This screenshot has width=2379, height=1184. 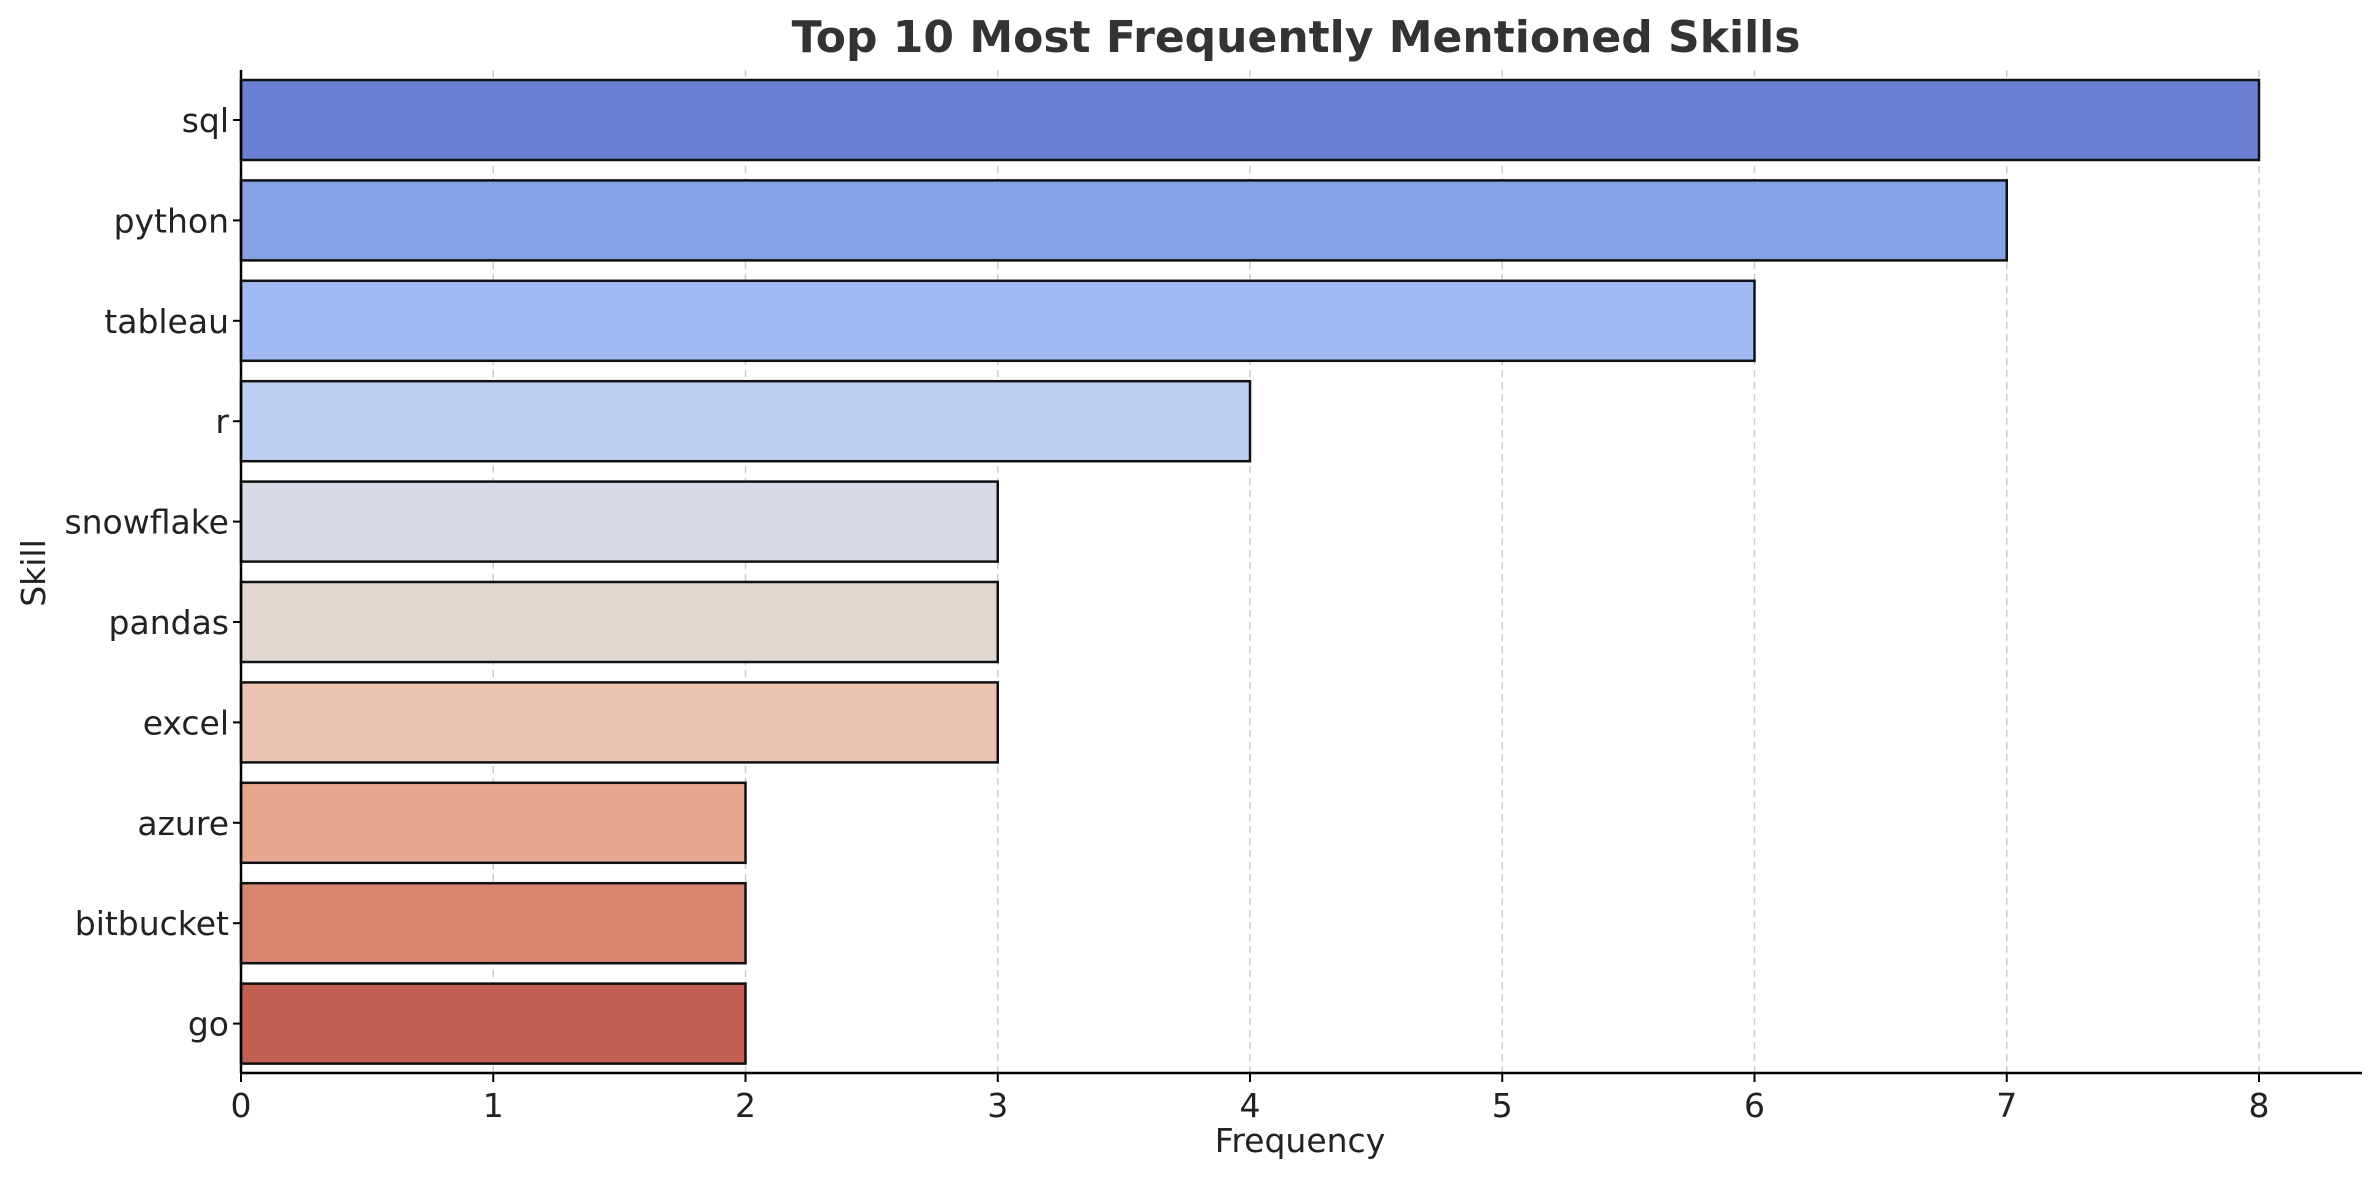 I want to click on x-ticks: 0 1 2 3 4 5 6 7 8, so click(x=1250, y=1099).